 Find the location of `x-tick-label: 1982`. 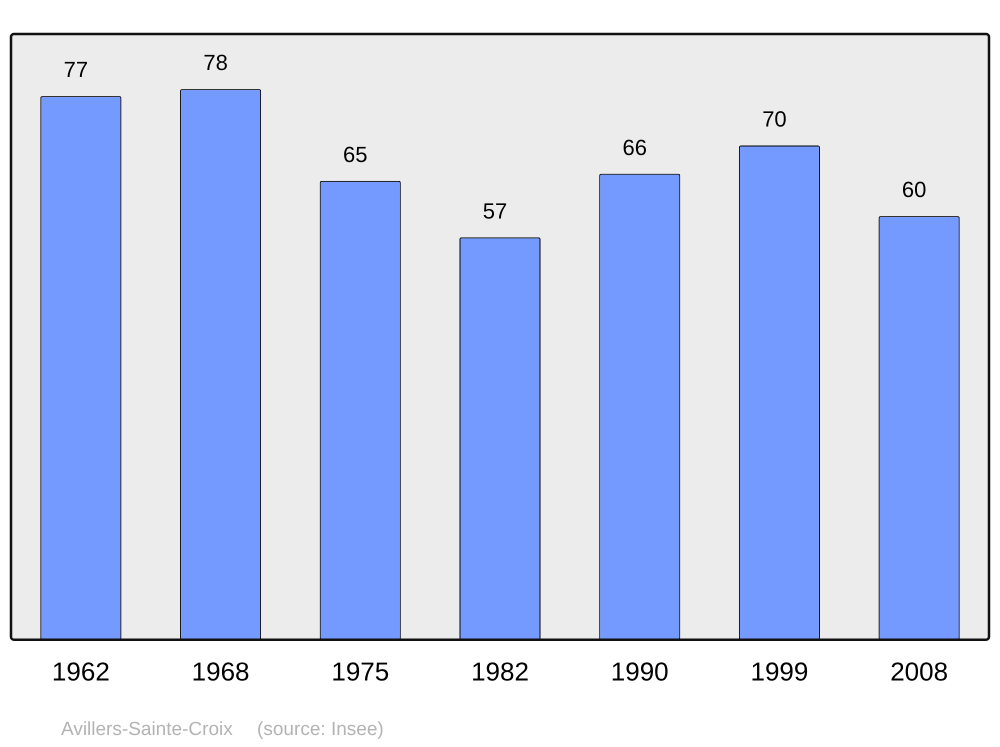

x-tick-label: 1982 is located at coordinates (500, 671).